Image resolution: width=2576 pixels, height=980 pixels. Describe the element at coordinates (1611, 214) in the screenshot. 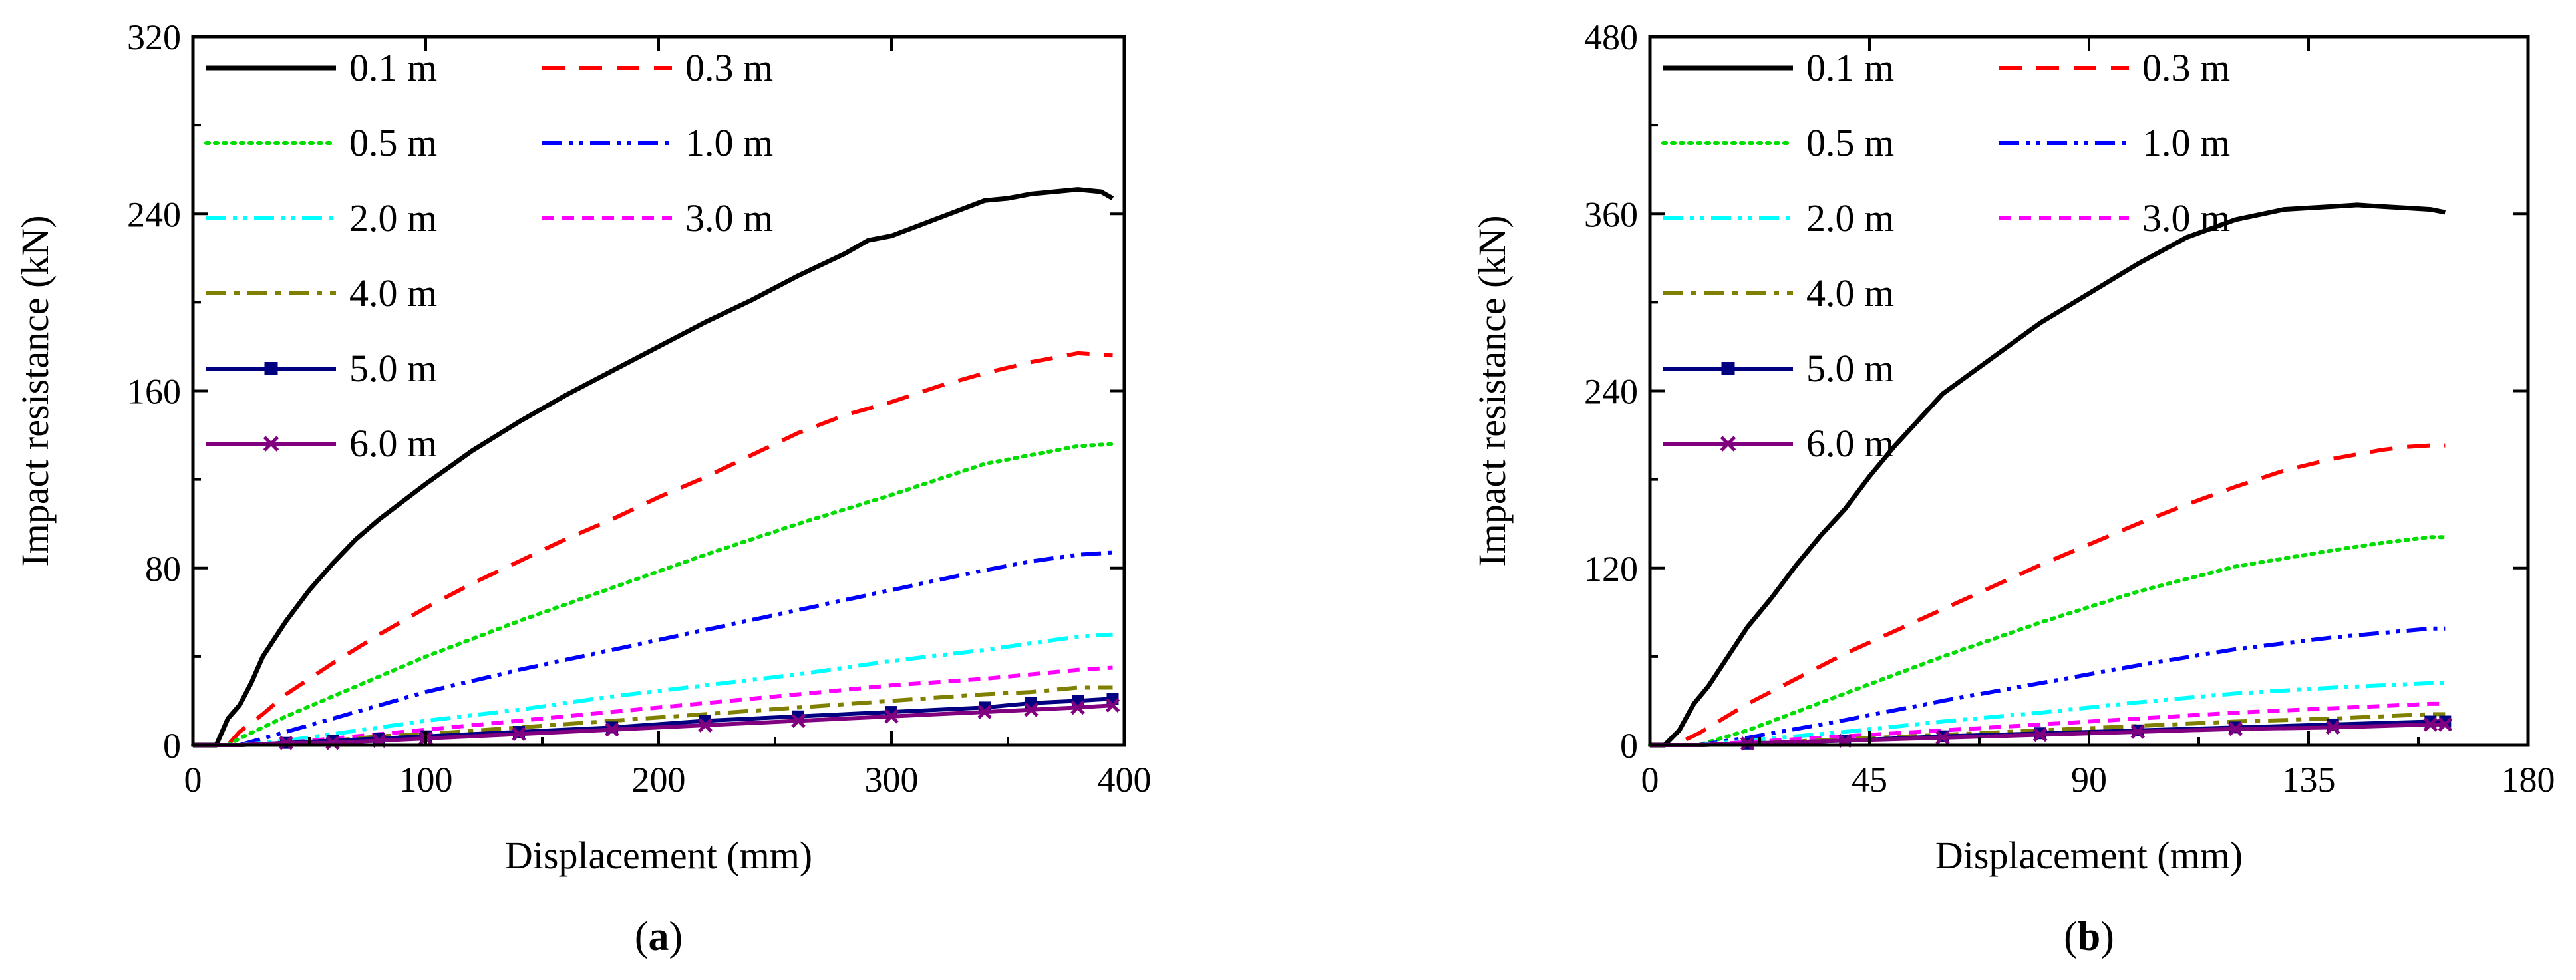

I see `y-tick-label: 360` at that location.